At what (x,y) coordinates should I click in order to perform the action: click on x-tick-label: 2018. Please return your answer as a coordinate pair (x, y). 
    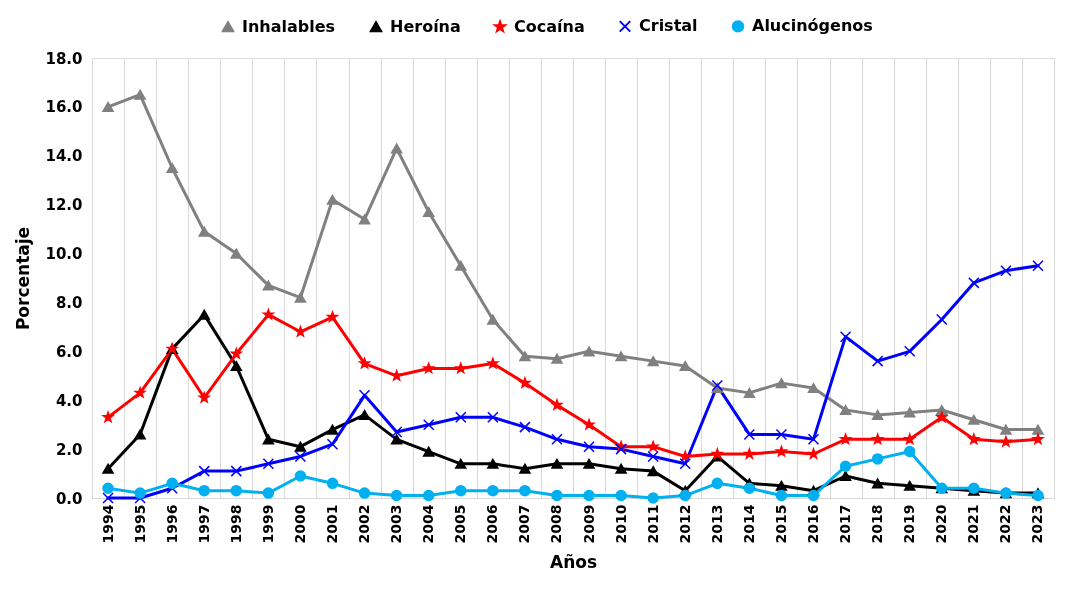
    Looking at the image, I should click on (877, 524).